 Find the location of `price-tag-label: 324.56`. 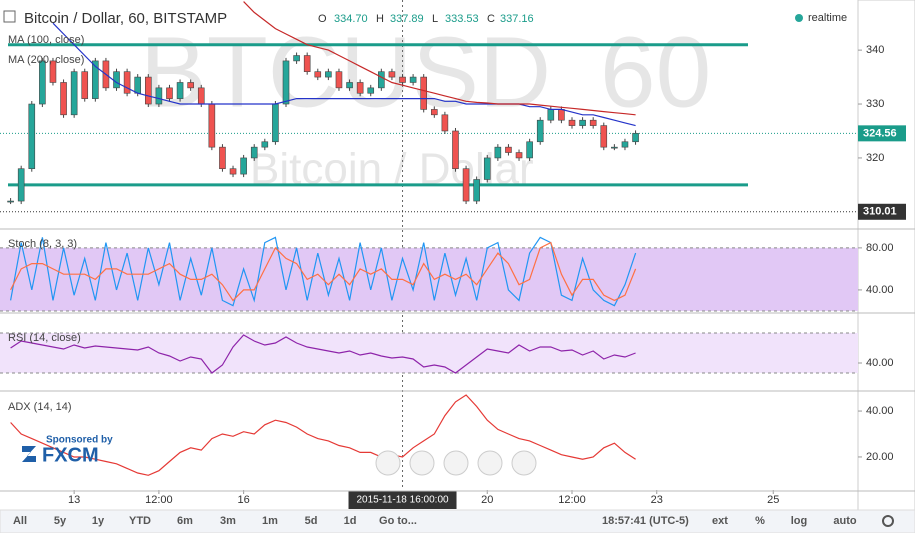

price-tag-label: 324.56 is located at coordinates (880, 133).